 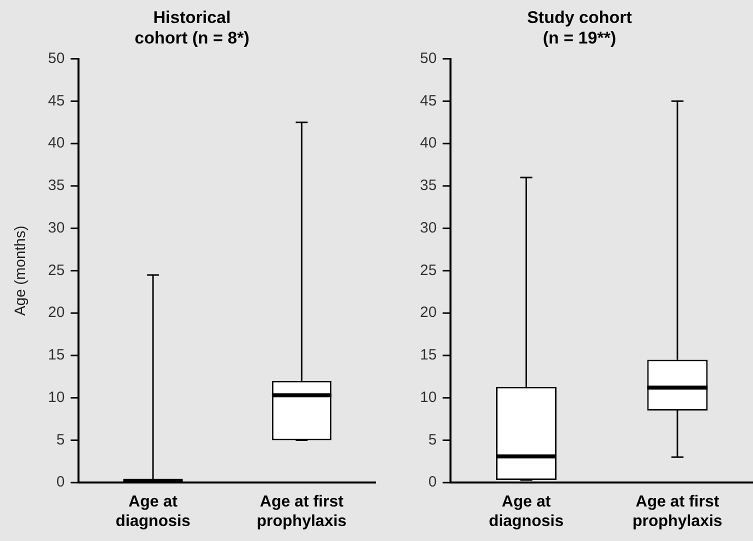 I want to click on y-axis-title: Age (months), so click(x=21, y=271).